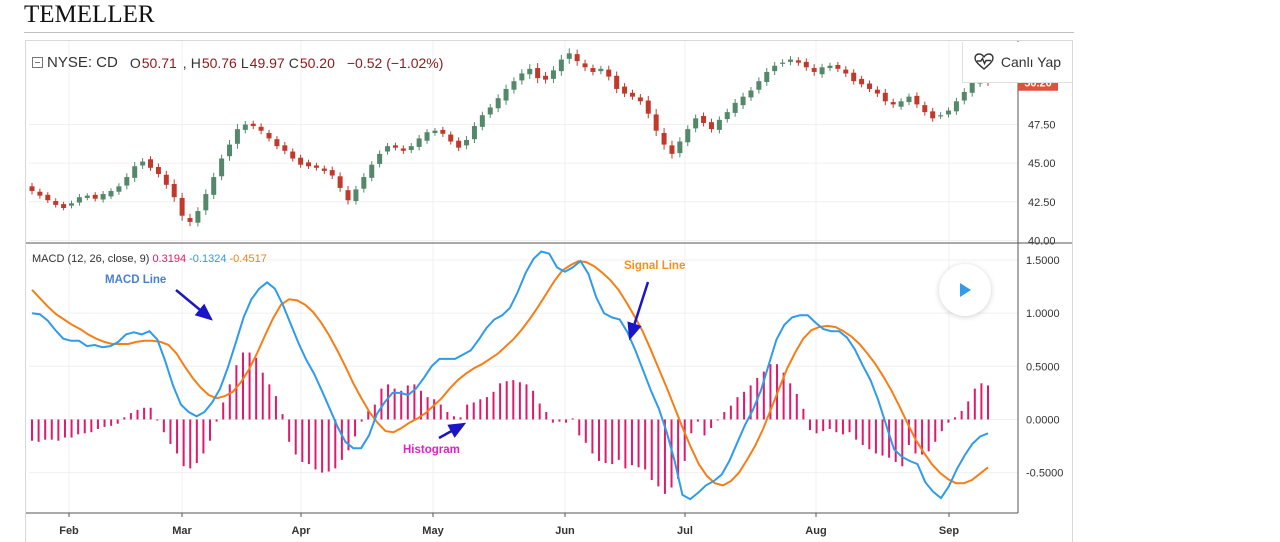 This screenshot has width=1280, height=542. I want to click on change-value: −0.52 (−1.02%), so click(395, 62).